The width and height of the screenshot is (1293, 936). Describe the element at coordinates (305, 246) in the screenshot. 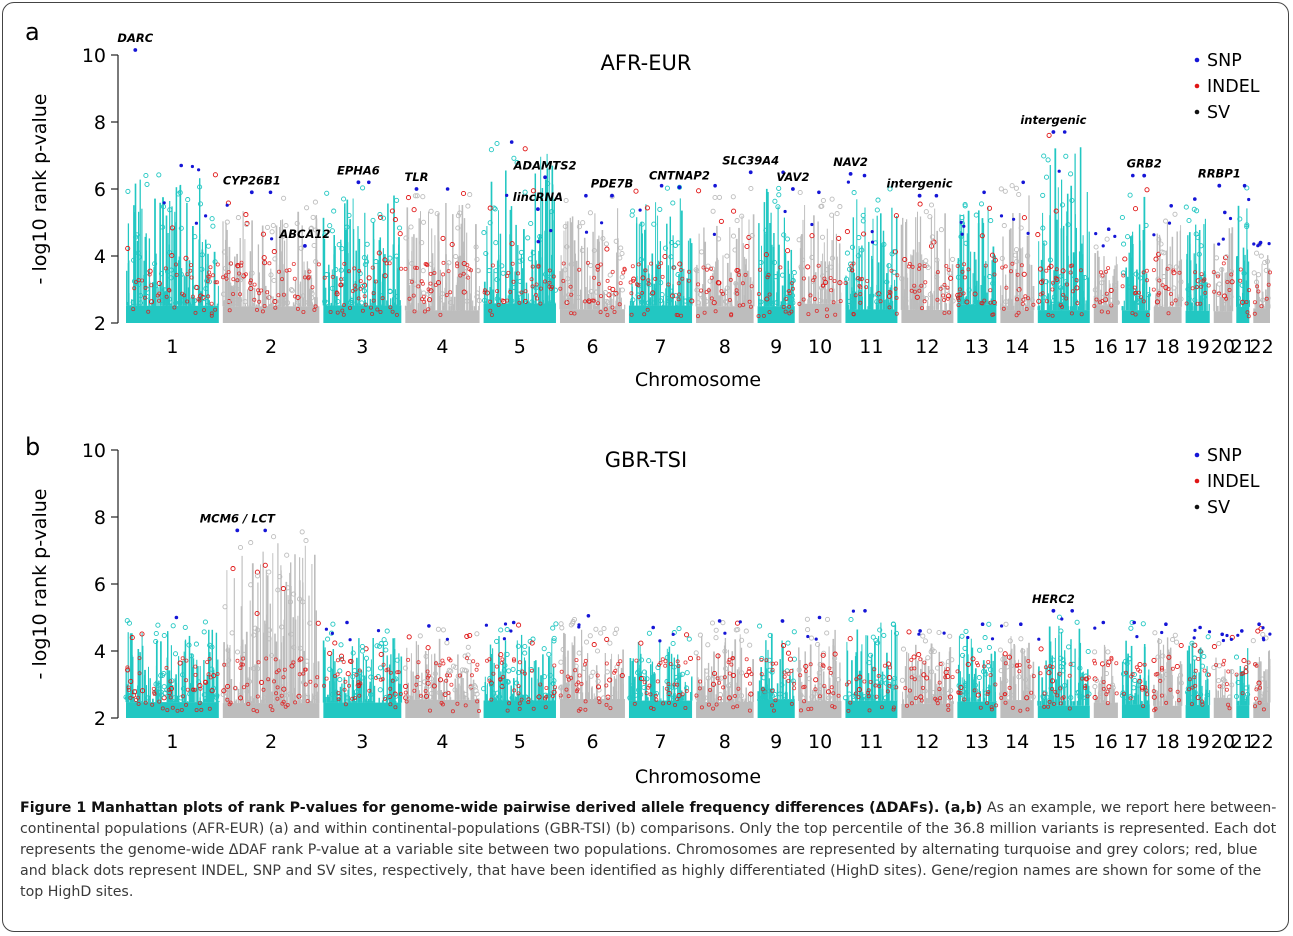

I see `annotated-snp-point` at that location.